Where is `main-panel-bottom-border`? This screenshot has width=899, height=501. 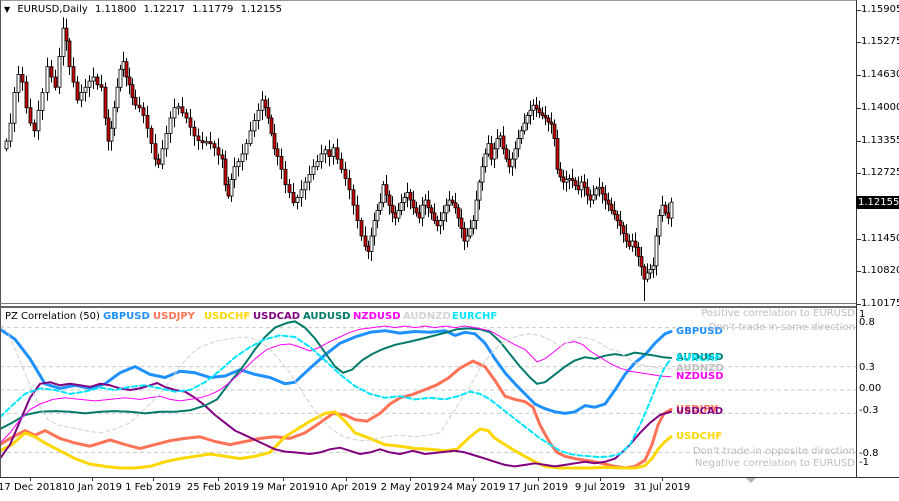 main-panel-bottom-border is located at coordinates (428, 303).